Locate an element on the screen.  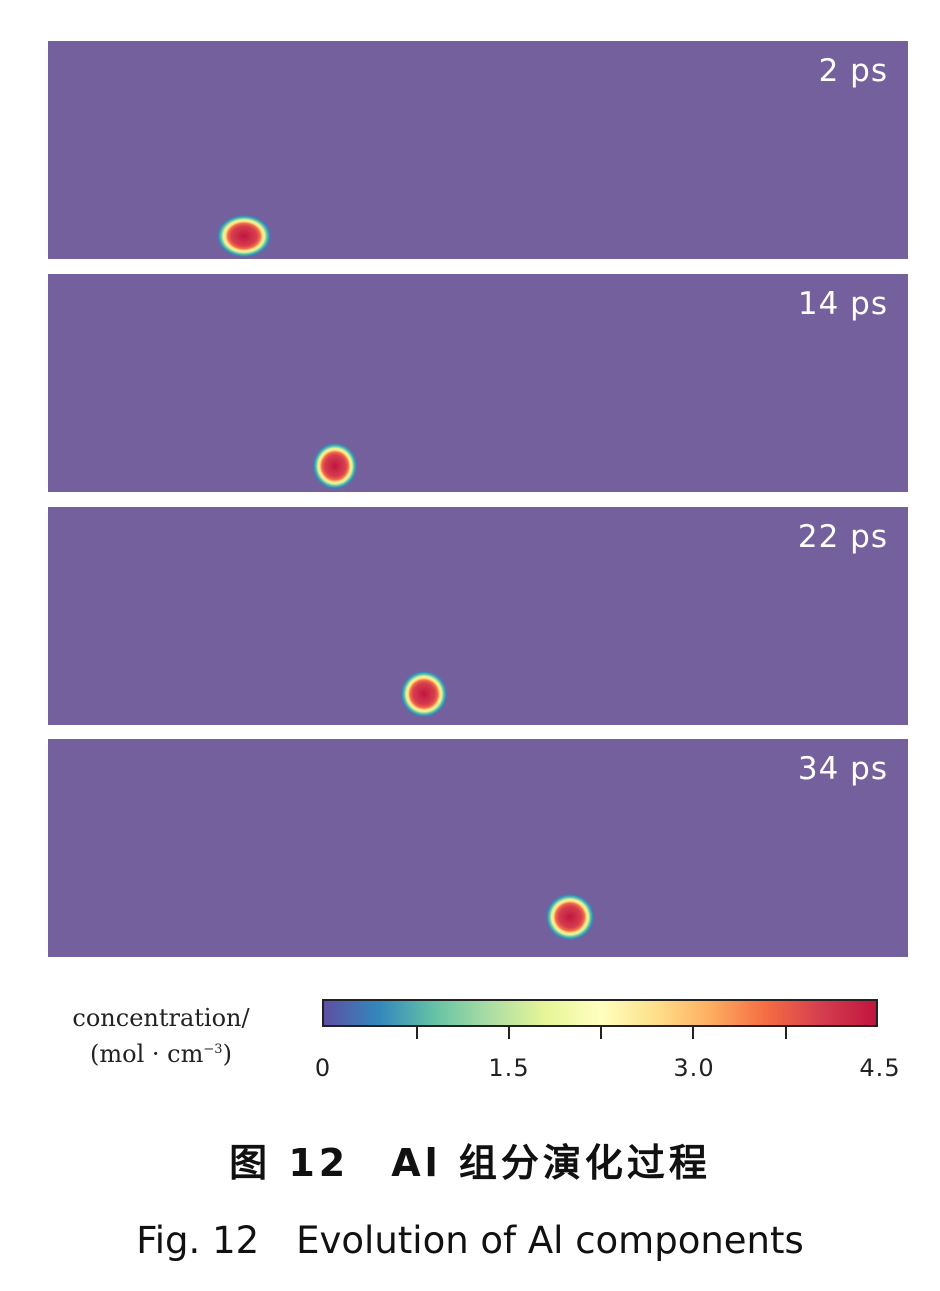
time-label: 22 ps is located at coordinates (842, 537).